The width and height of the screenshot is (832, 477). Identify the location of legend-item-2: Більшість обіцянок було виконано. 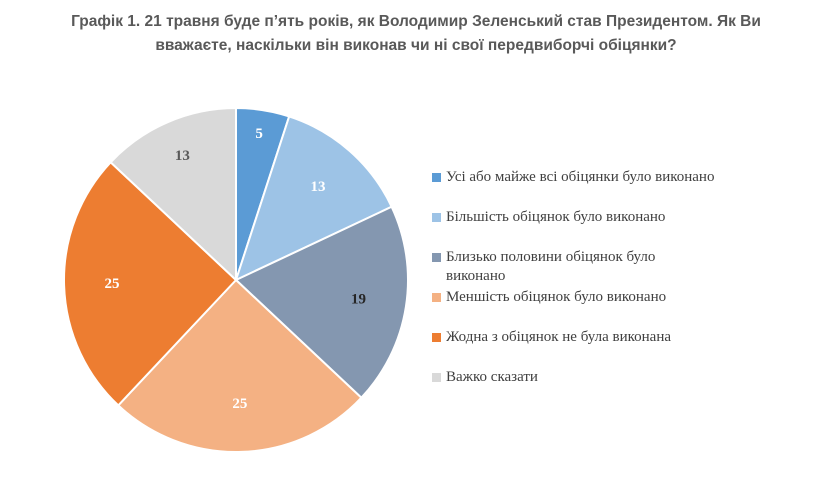
(597, 217).